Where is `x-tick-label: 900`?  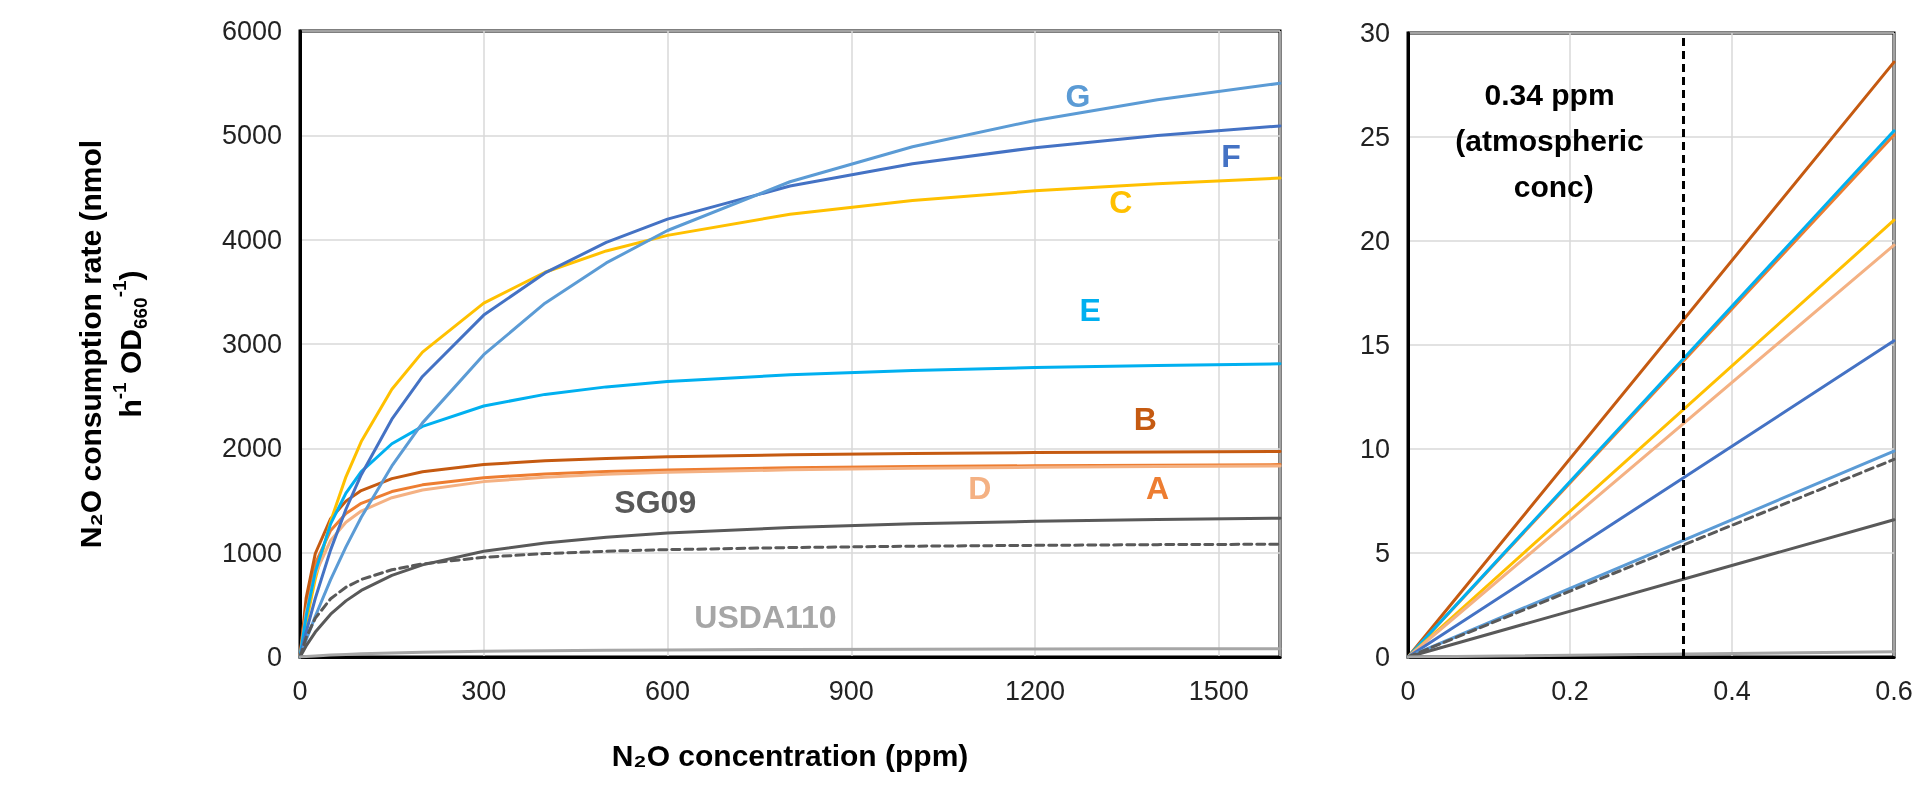 x-tick-label: 900 is located at coordinates (851, 690).